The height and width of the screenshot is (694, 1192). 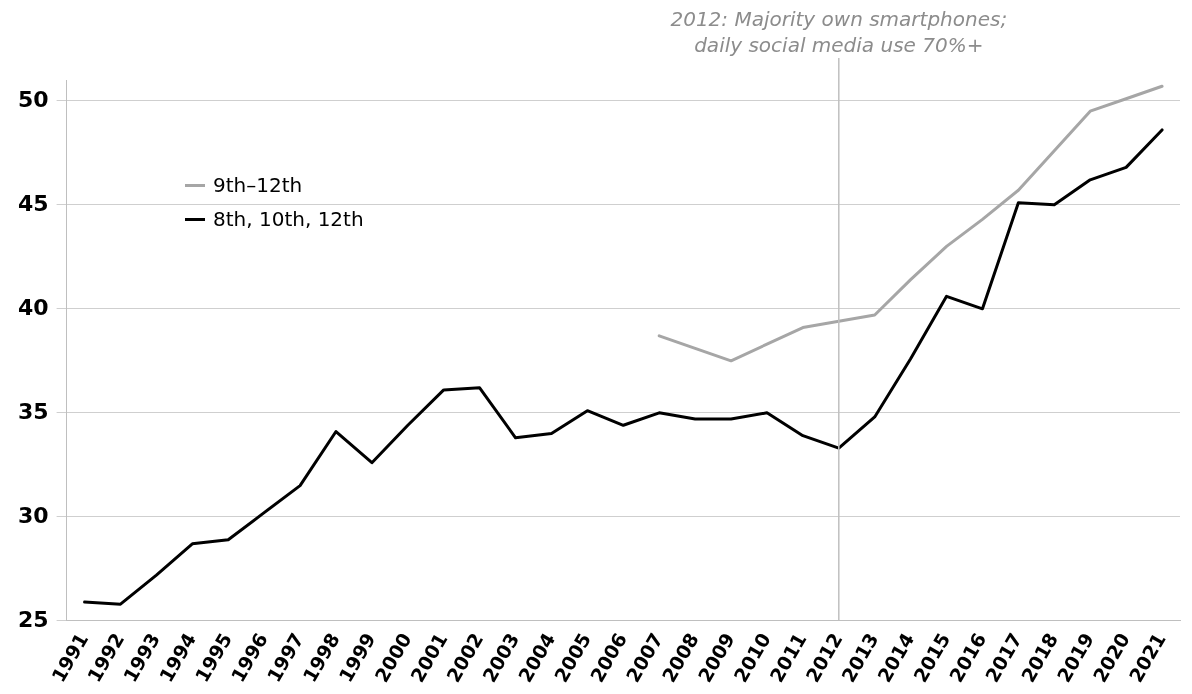 What do you see at coordinates (33, 307) in the screenshot?
I see `y-tick-label: 40` at bounding box center [33, 307].